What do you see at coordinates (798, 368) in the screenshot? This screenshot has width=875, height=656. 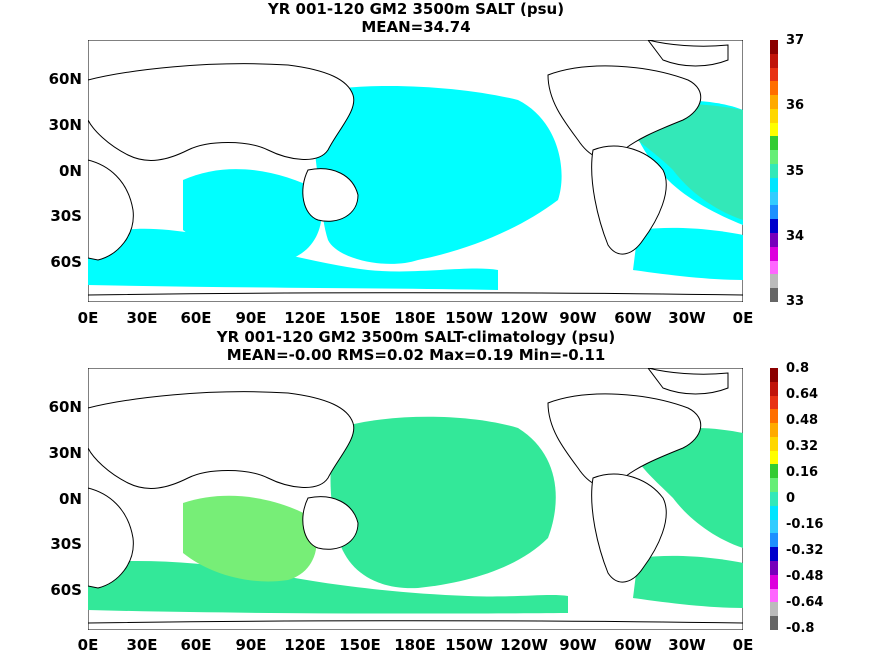 I see `panel2-cb-0p8: 0.8` at bounding box center [798, 368].